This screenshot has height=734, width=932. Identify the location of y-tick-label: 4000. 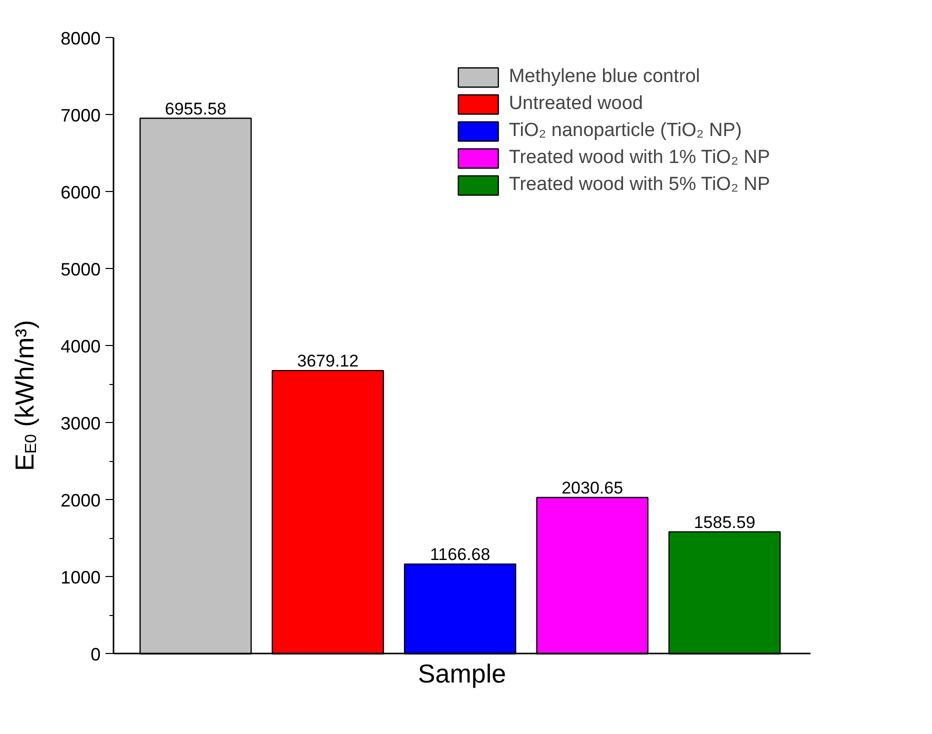
(80, 346).